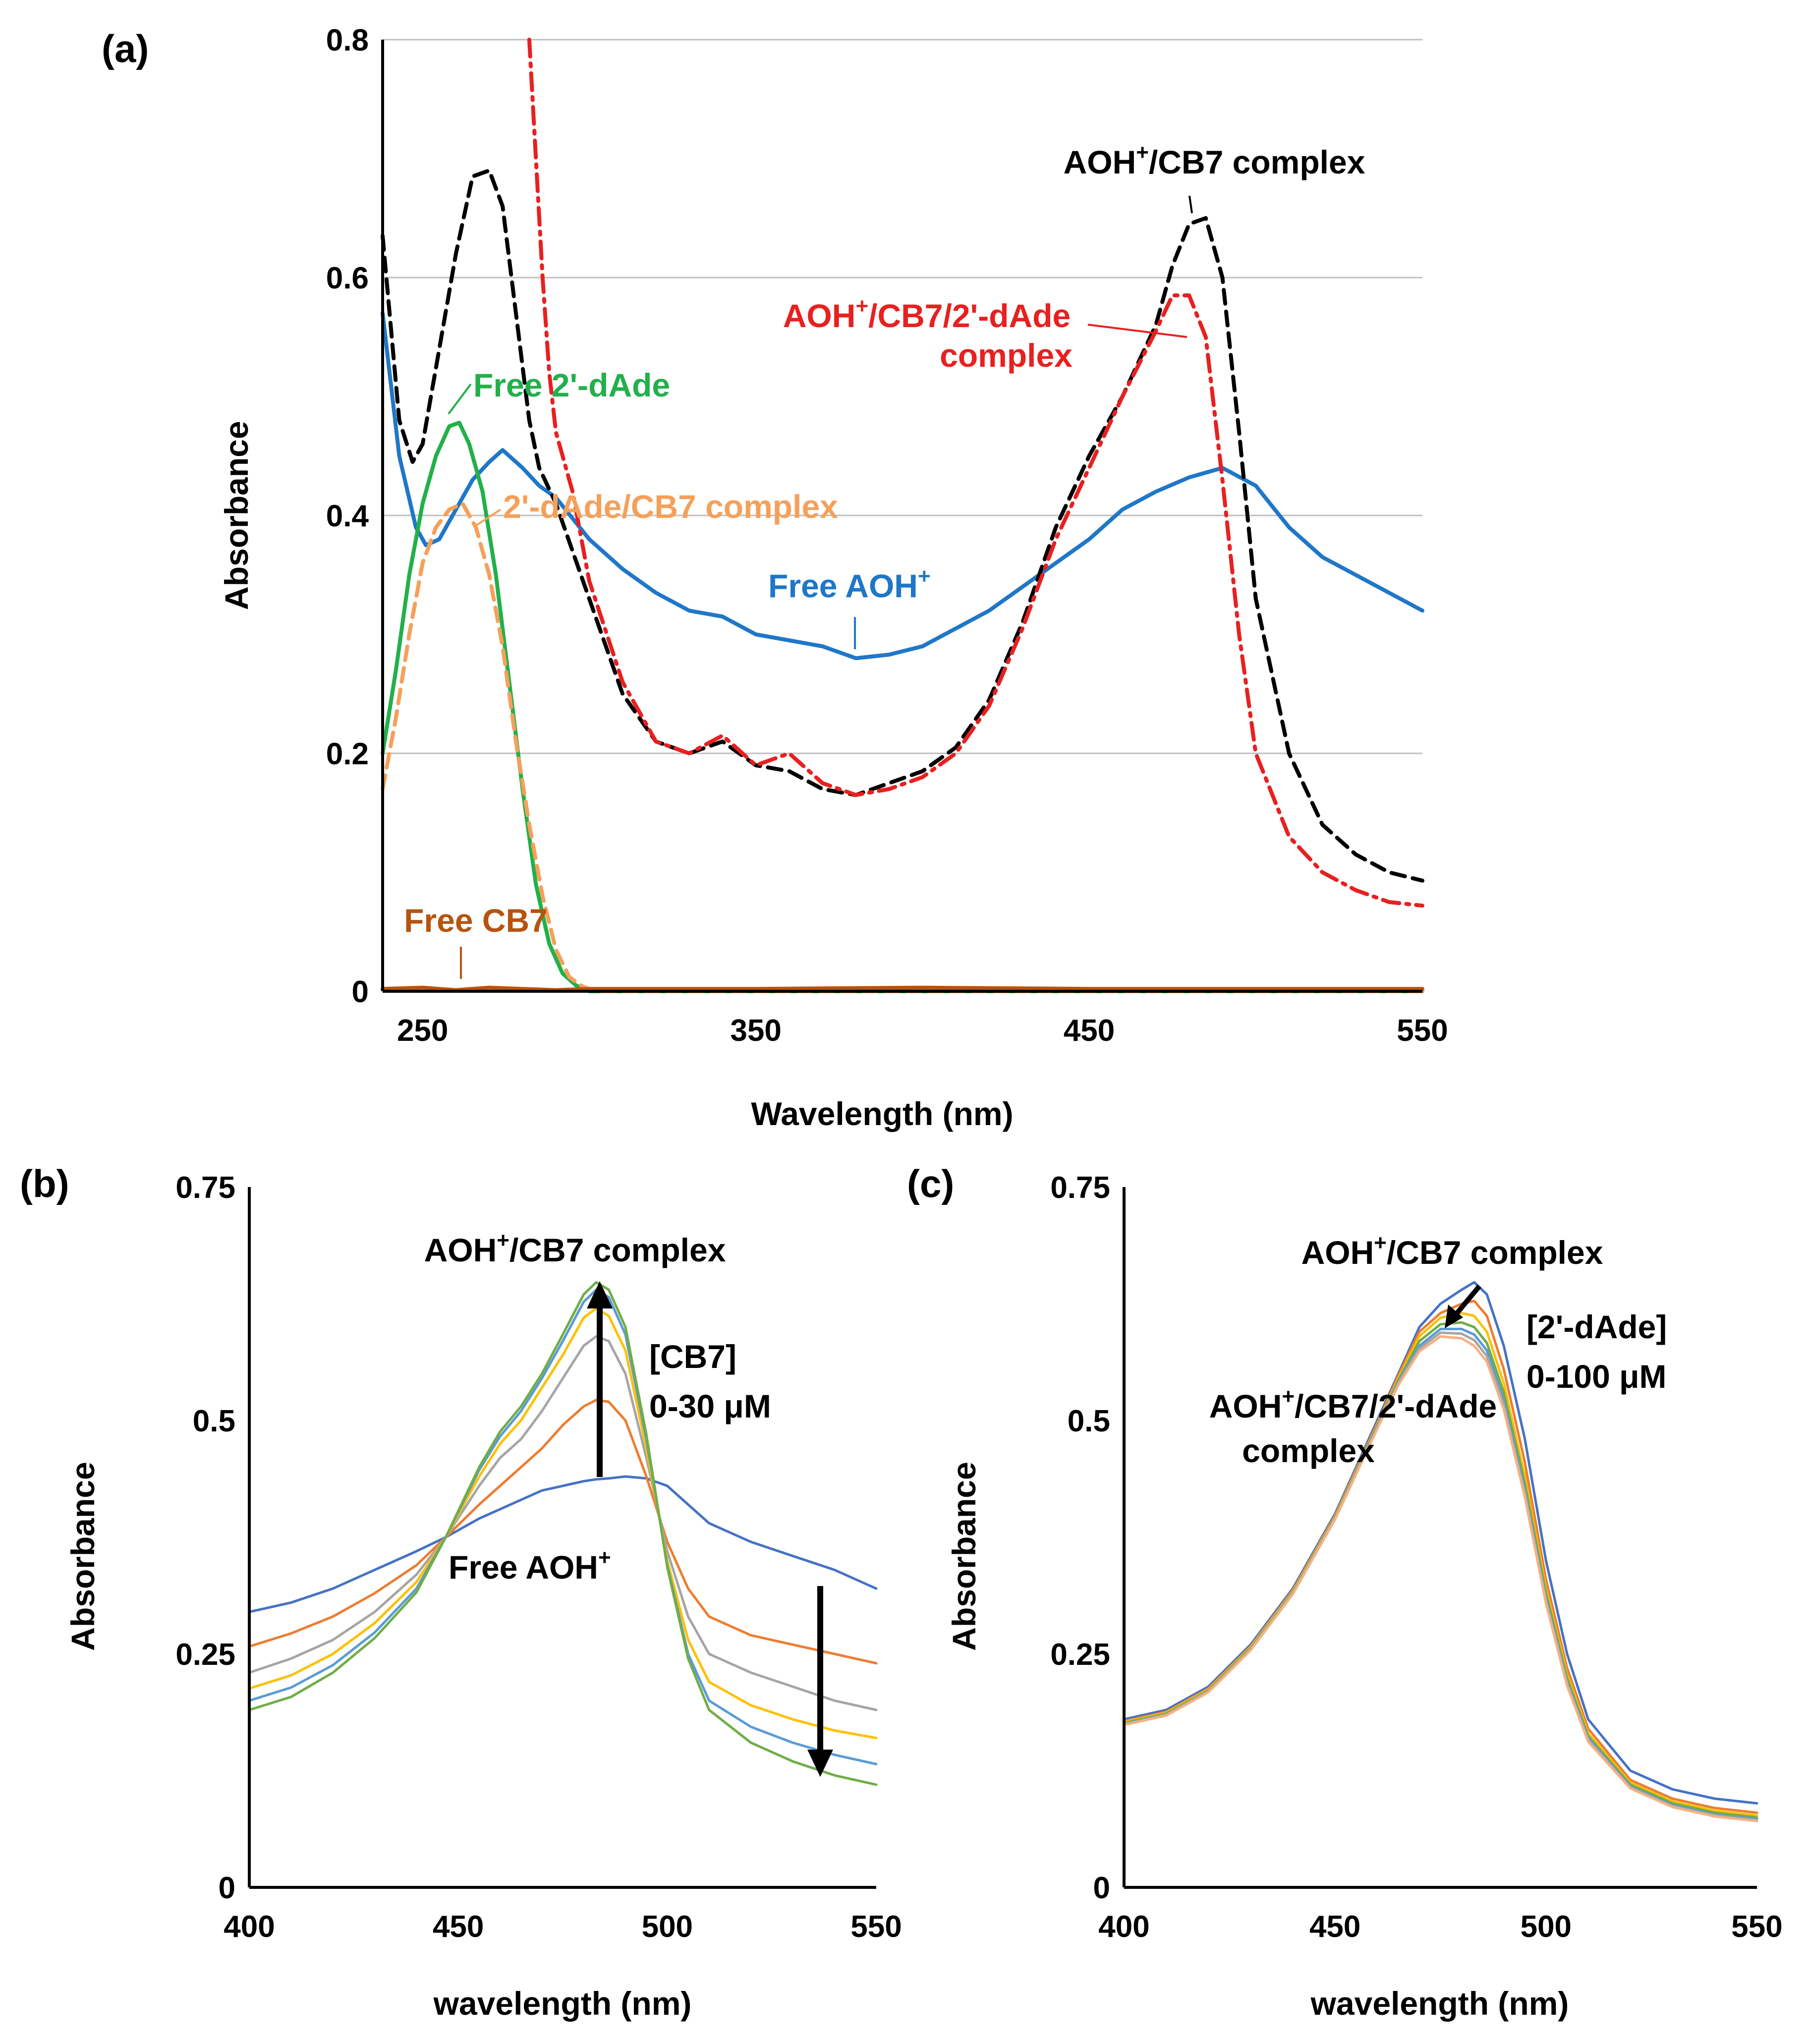 This screenshot has width=1806, height=2044. What do you see at coordinates (1214, 160) in the screenshot?
I see `label-aoh-cb7-complex: AOH+/CB7 complex` at bounding box center [1214, 160].